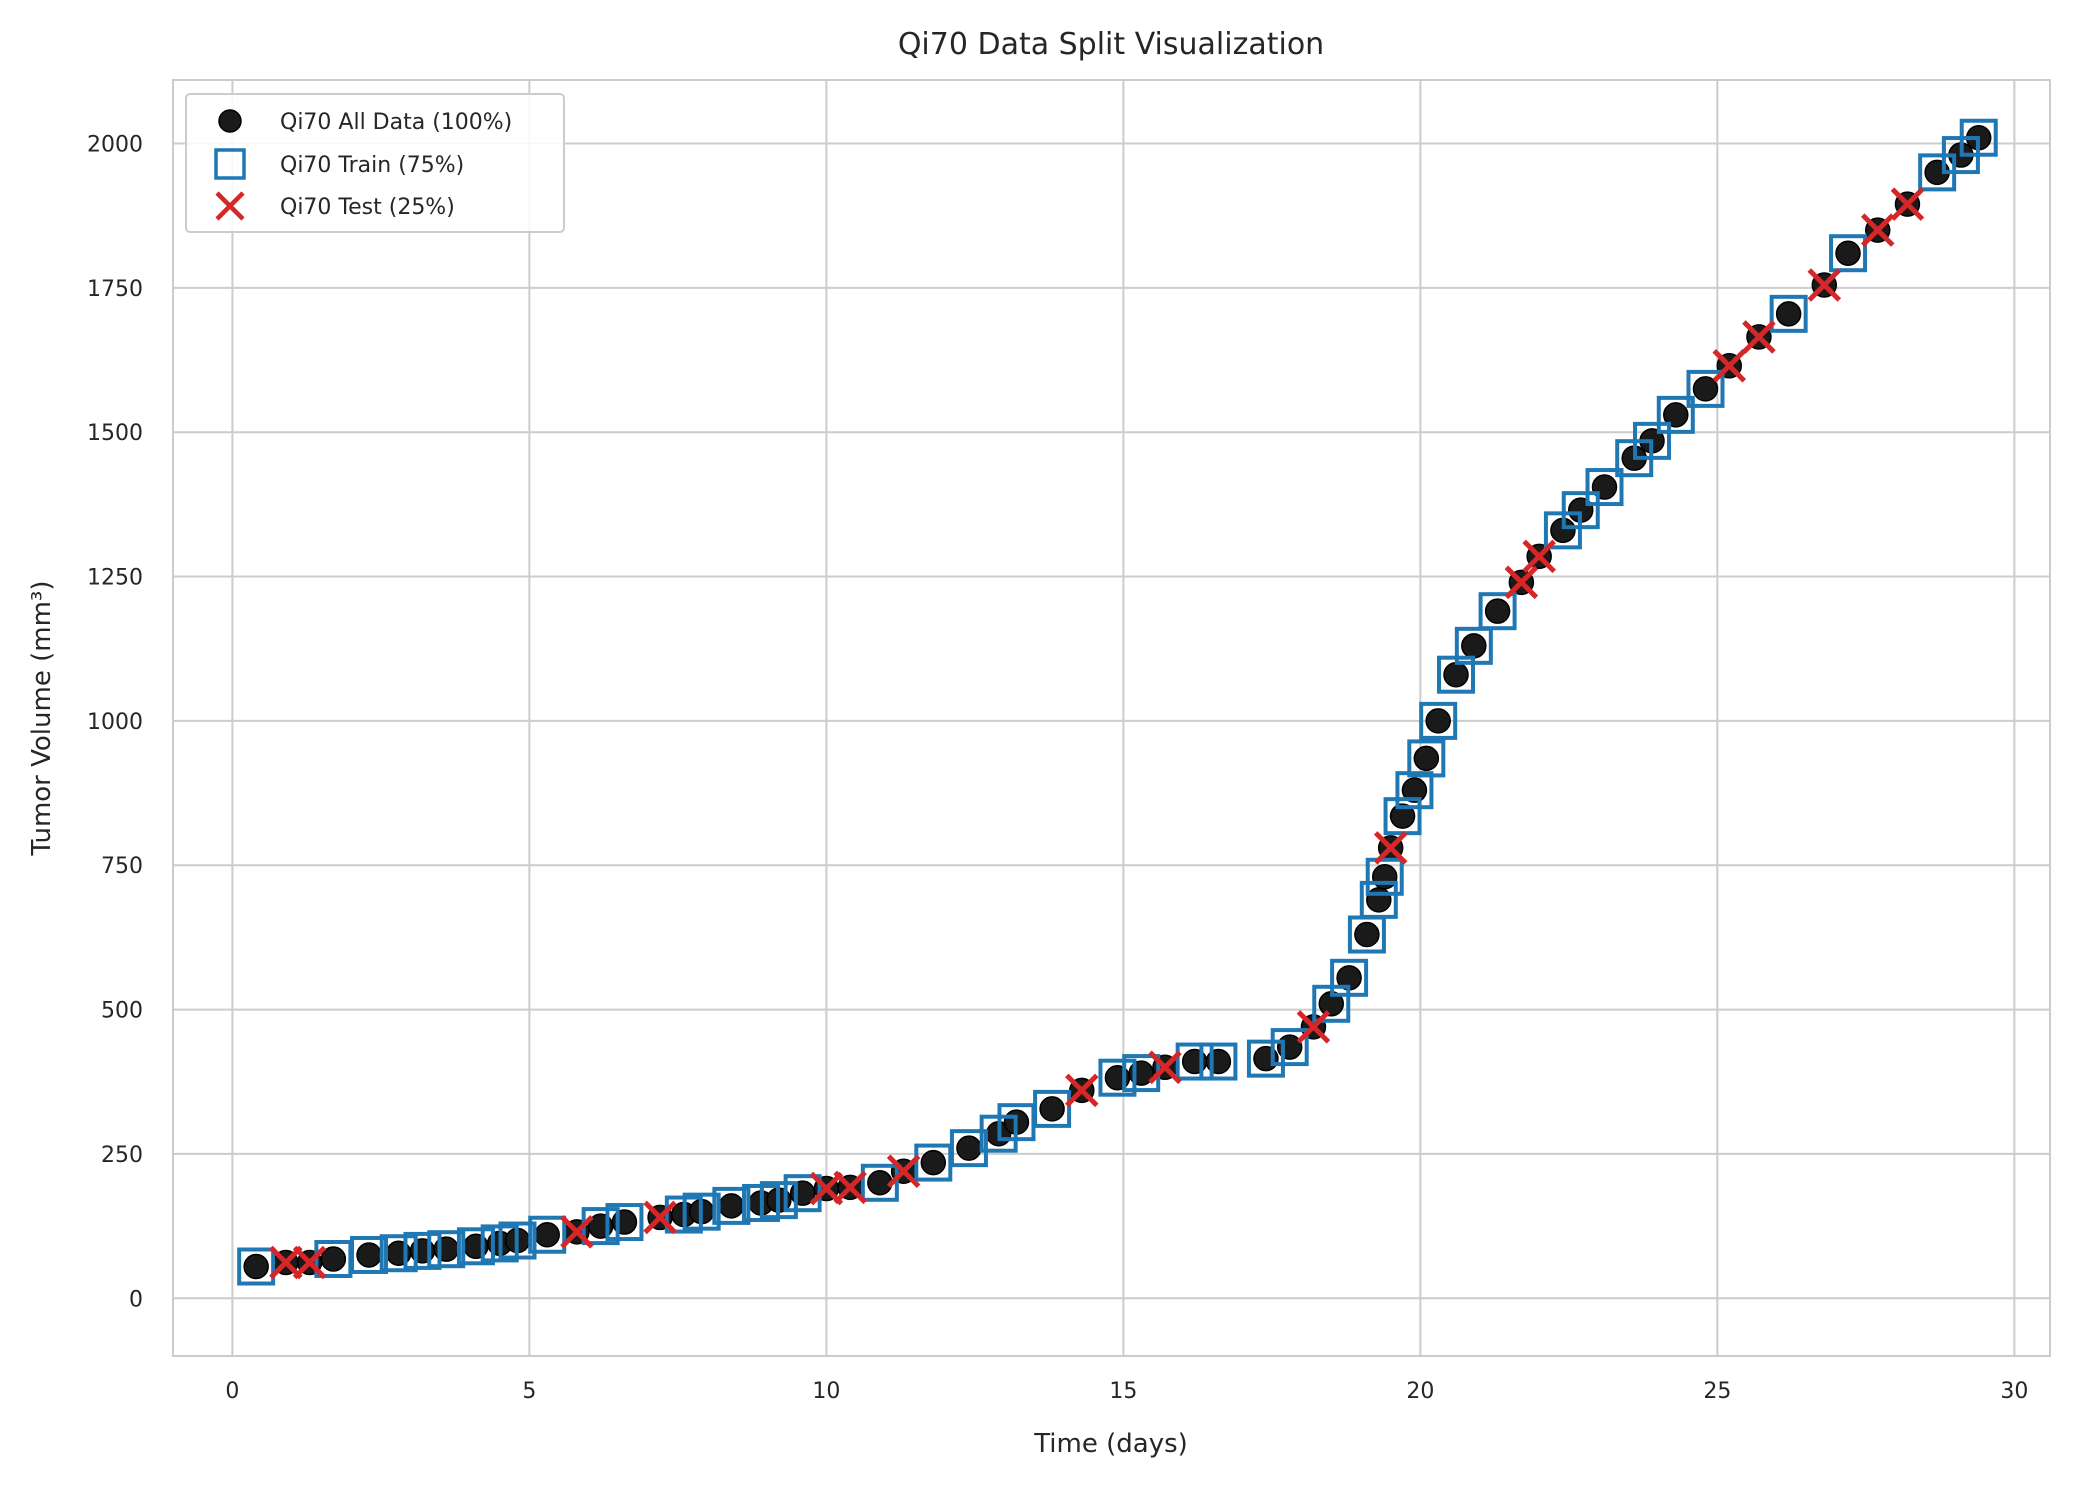  I want to click on chart-title: Qi70 Data Split Visualization, so click(1111, 44).